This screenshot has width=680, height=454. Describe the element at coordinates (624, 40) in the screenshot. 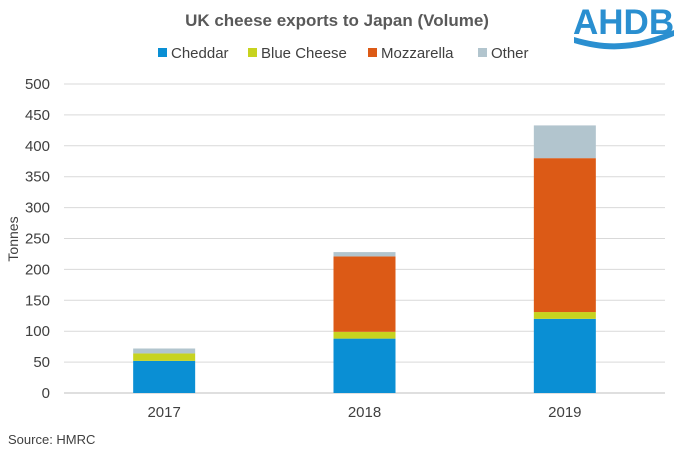

I see `logo-swoosh` at that location.